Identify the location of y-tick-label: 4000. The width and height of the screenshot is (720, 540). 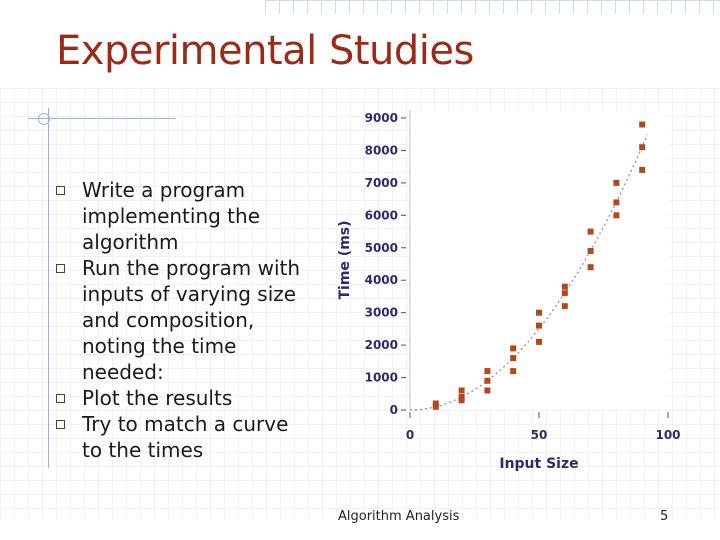
(381, 280).